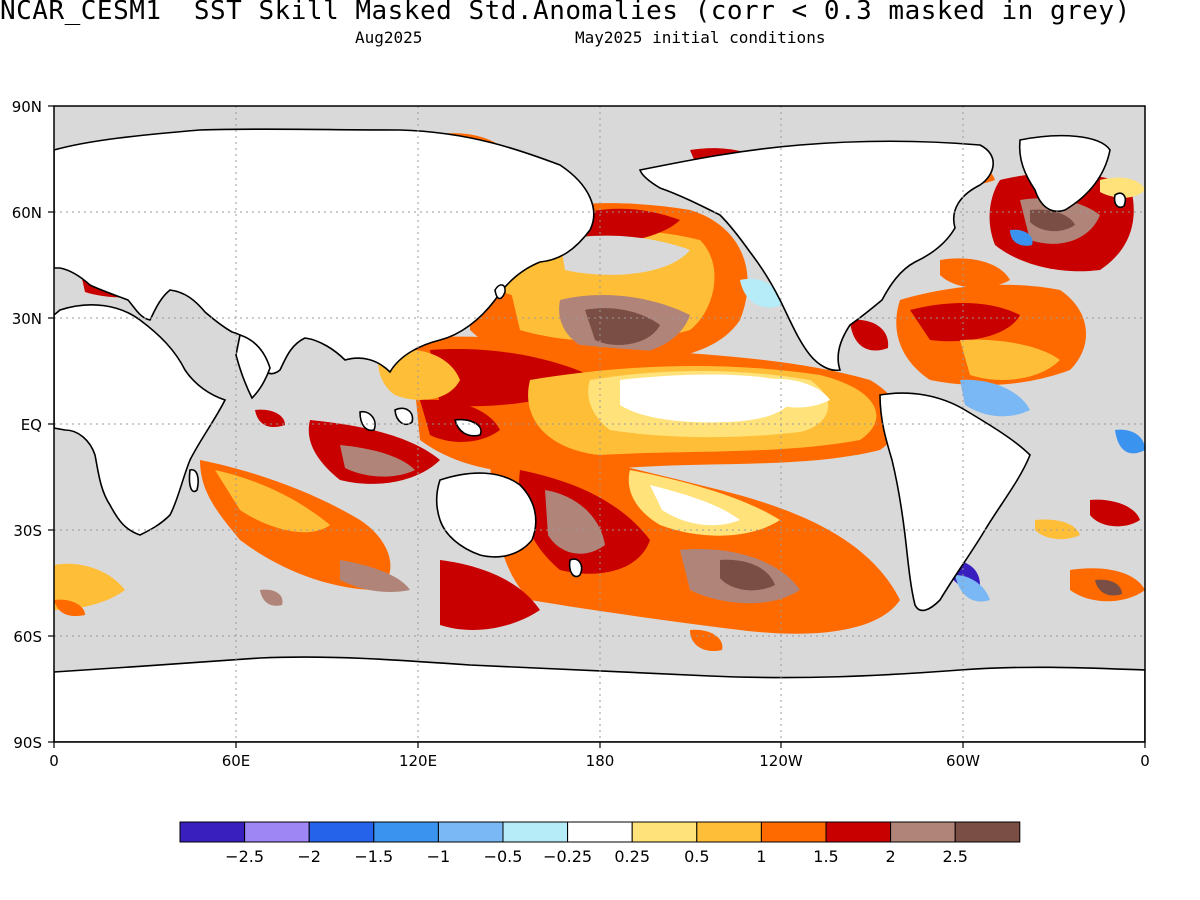 The height and width of the screenshot is (900, 1200). Describe the element at coordinates (27, 743) in the screenshot. I see `lat-label: 90S` at that location.